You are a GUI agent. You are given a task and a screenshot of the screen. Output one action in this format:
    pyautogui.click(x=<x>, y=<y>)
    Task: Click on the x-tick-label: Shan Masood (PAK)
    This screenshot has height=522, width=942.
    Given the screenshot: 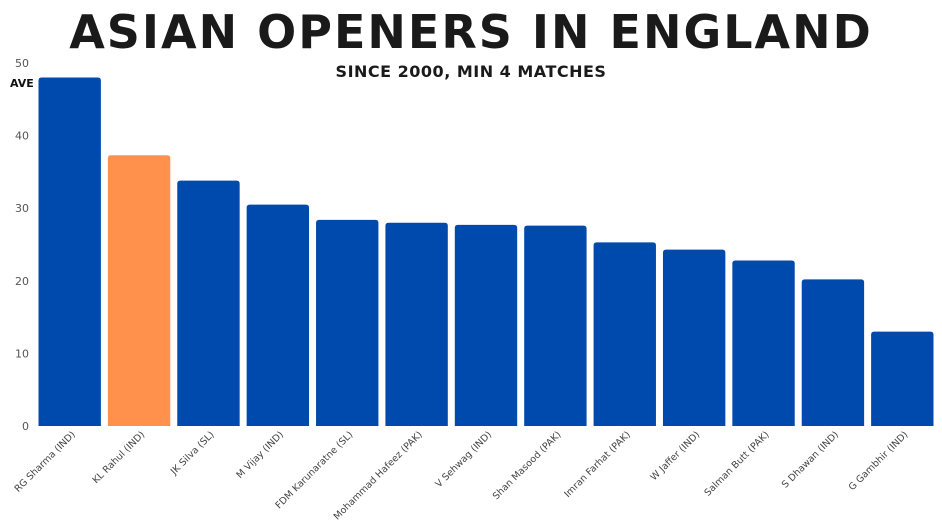 What is the action you would take?
    pyautogui.click(x=527, y=465)
    